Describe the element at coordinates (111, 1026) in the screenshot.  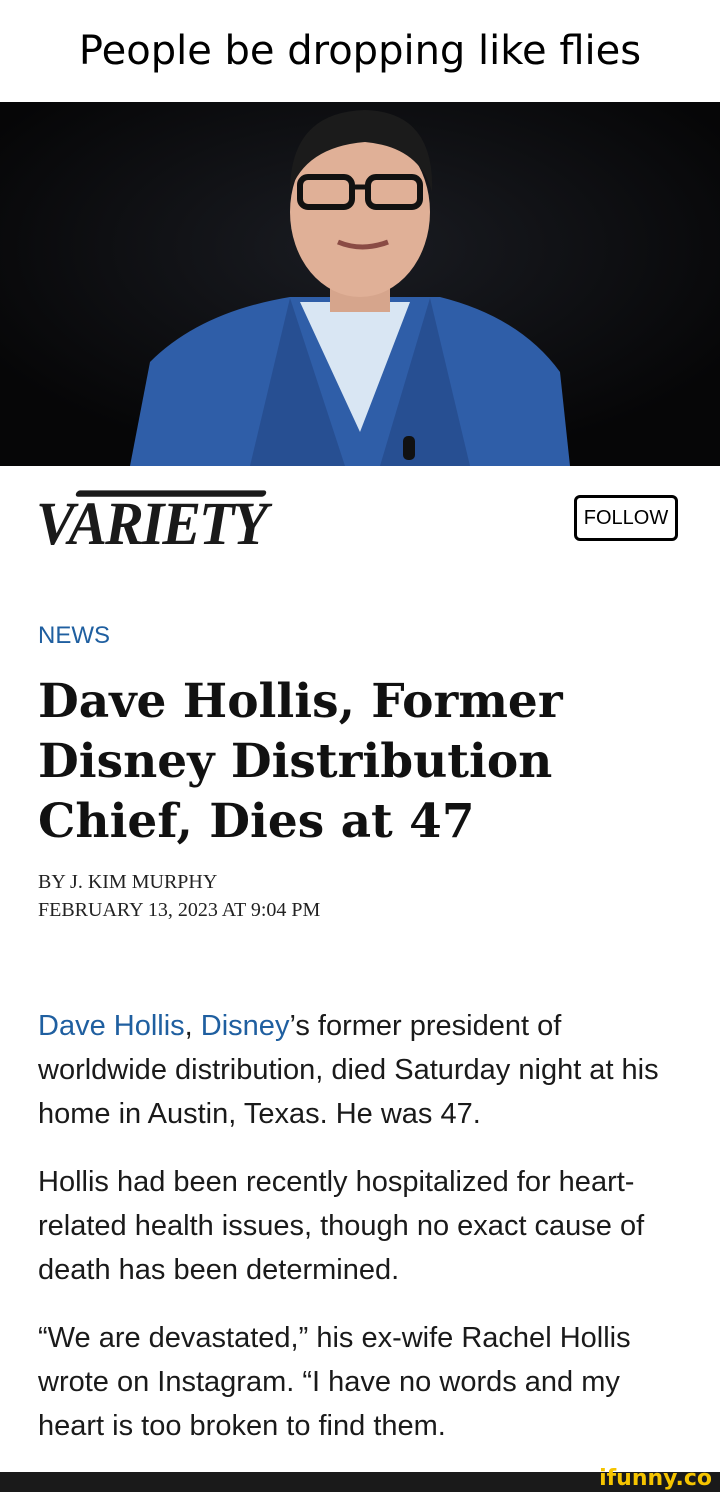
I see `link-dave-hollis: Dave Hollis` at that location.